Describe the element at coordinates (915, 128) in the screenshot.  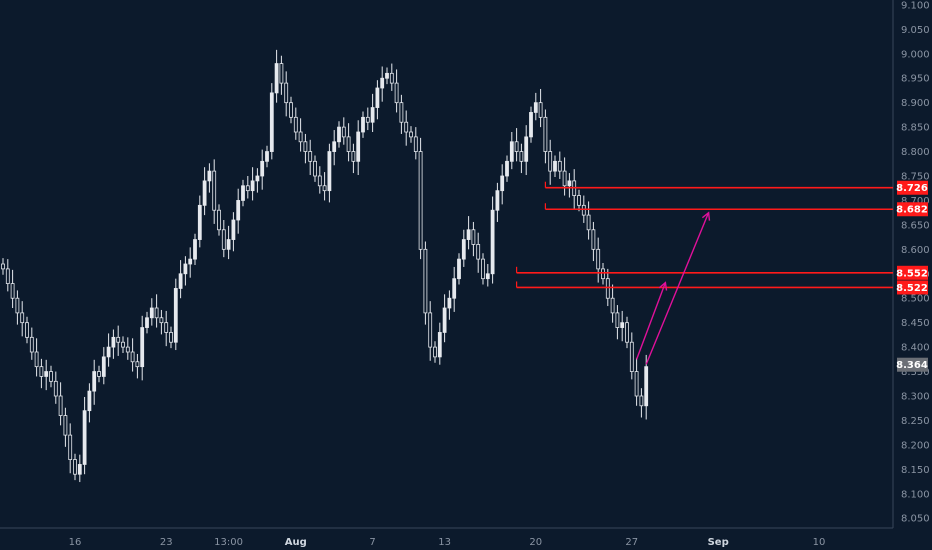
I see `y-tick-label: 8.850` at that location.